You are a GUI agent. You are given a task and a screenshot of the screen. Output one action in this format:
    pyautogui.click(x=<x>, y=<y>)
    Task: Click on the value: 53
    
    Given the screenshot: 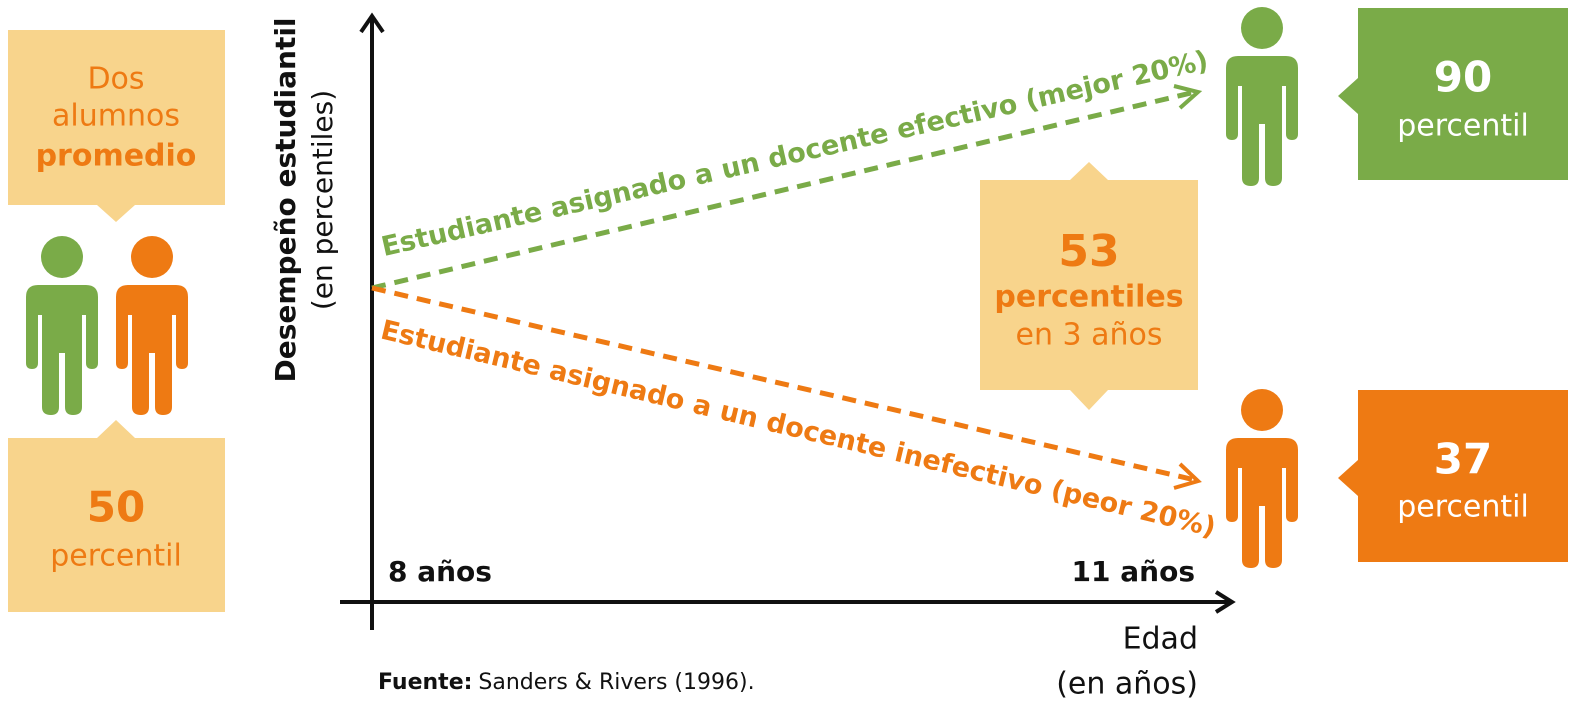 What is the action you would take?
    pyautogui.click(x=1088, y=251)
    